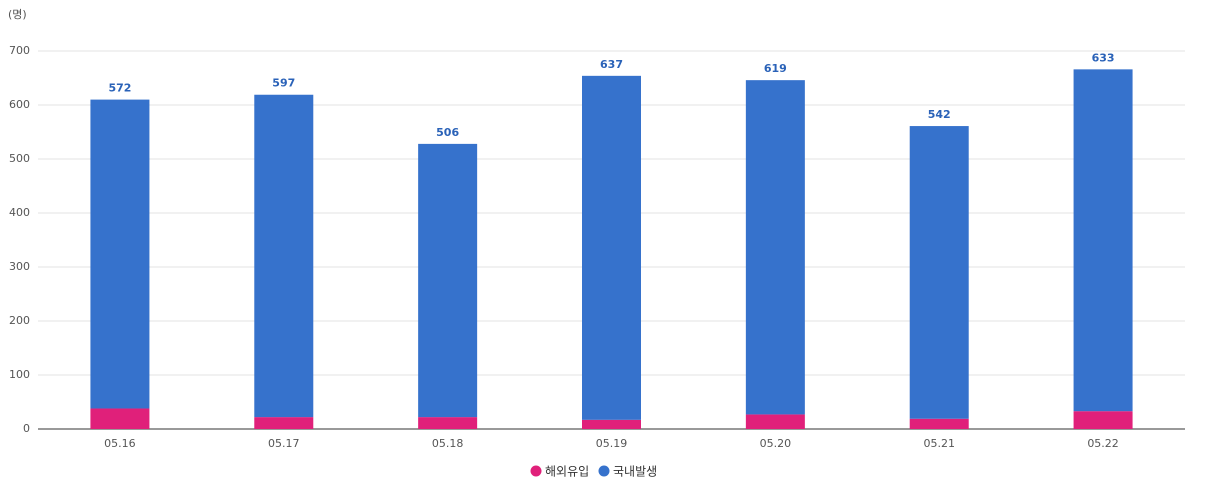 The image size is (1208, 488). I want to click on y-axis-label: (명), so click(17, 14).